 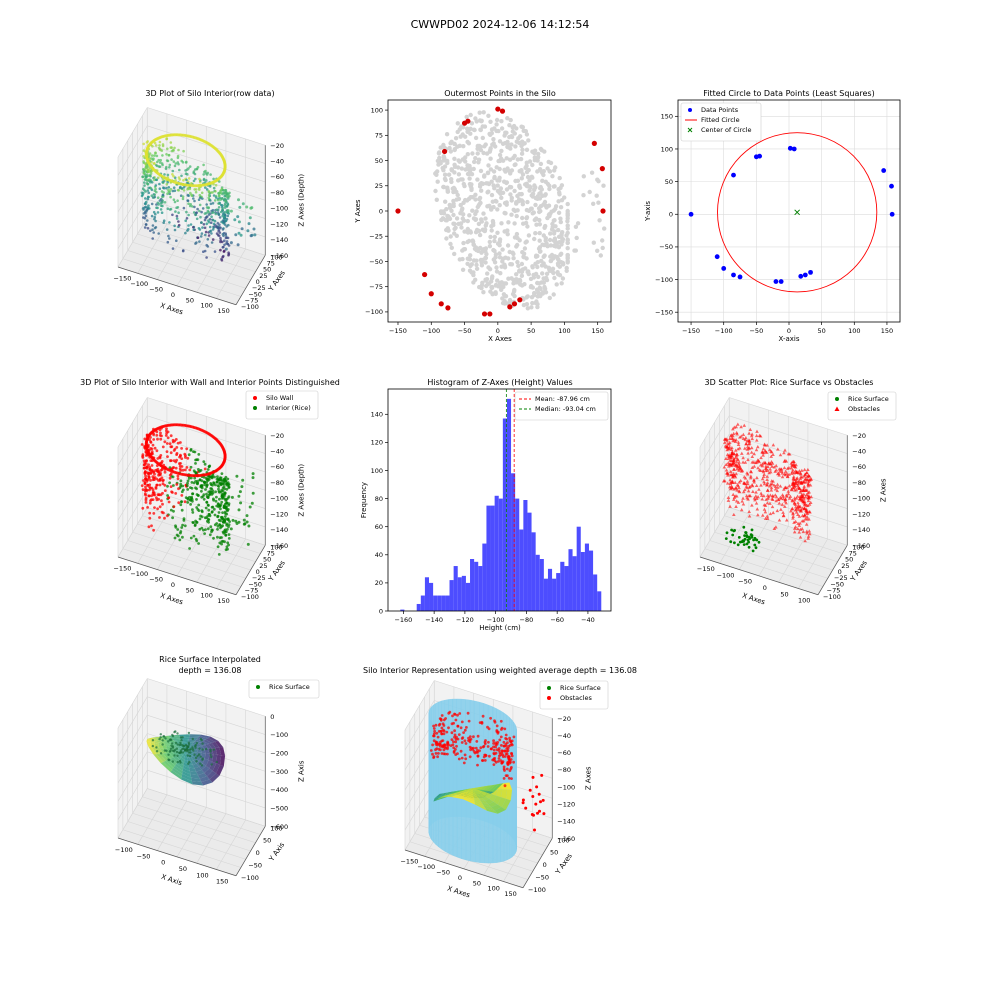 What do you see at coordinates (206, 144) in the screenshot?
I see `grid-line` at bounding box center [206, 144].